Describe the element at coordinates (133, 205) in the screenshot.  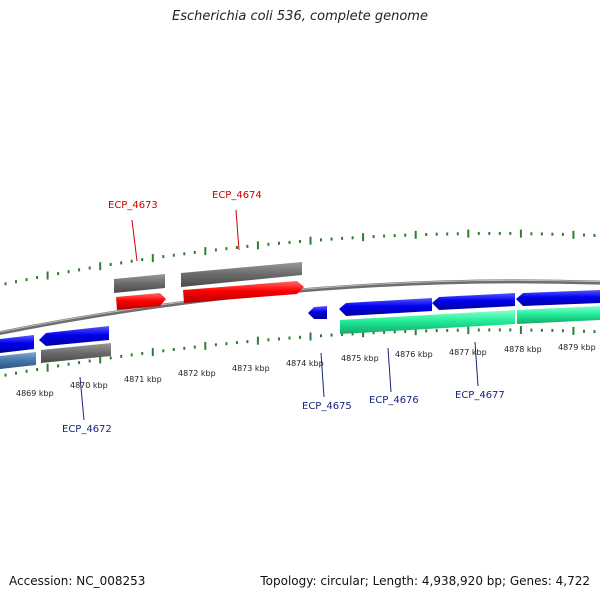
I see `gene-label-ecp4673: ECP_4673` at that location.